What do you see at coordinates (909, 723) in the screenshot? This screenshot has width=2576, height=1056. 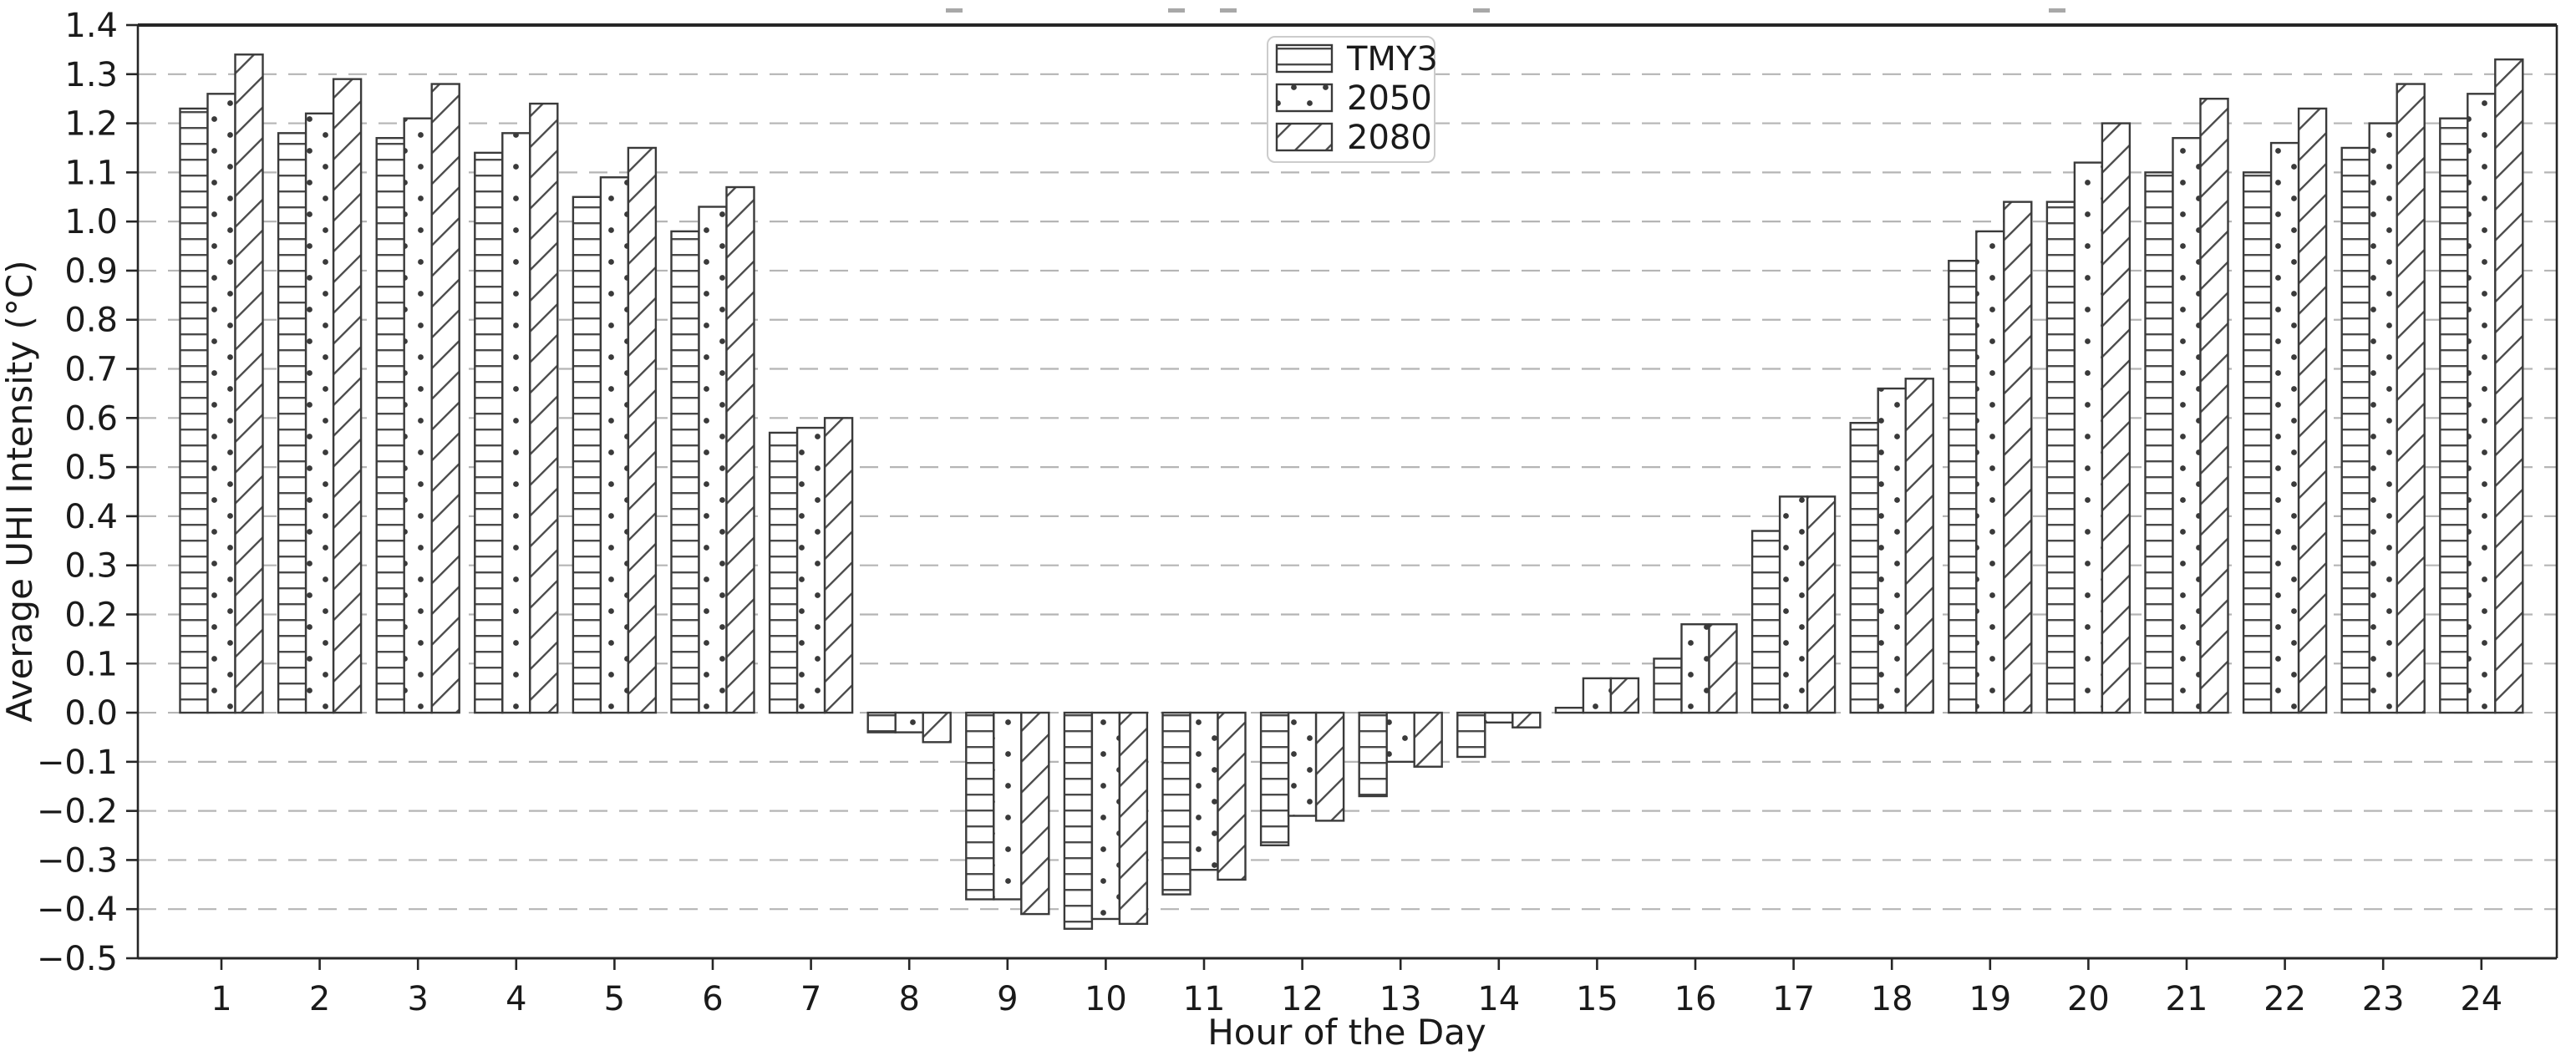 I see `bar-h8-2050` at bounding box center [909, 723].